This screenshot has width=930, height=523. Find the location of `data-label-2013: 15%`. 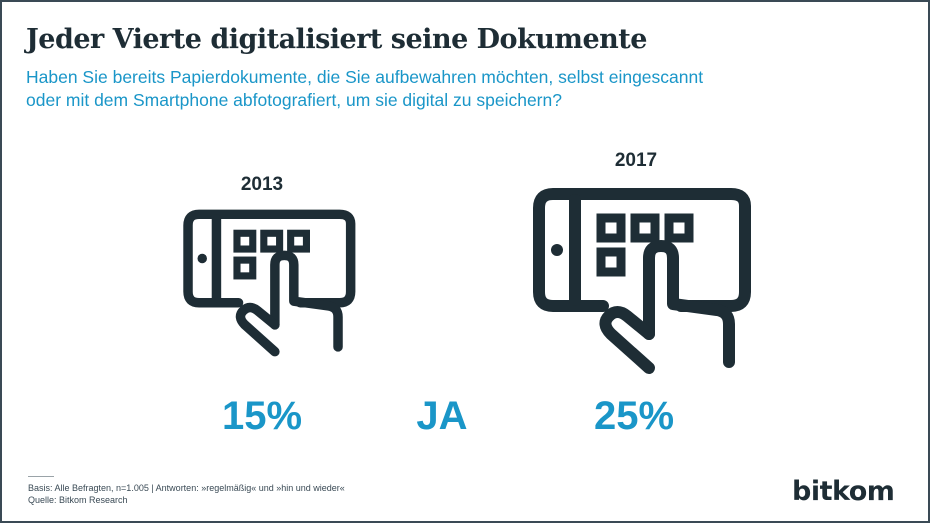

data-label-2013: 15% is located at coordinates (262, 416).